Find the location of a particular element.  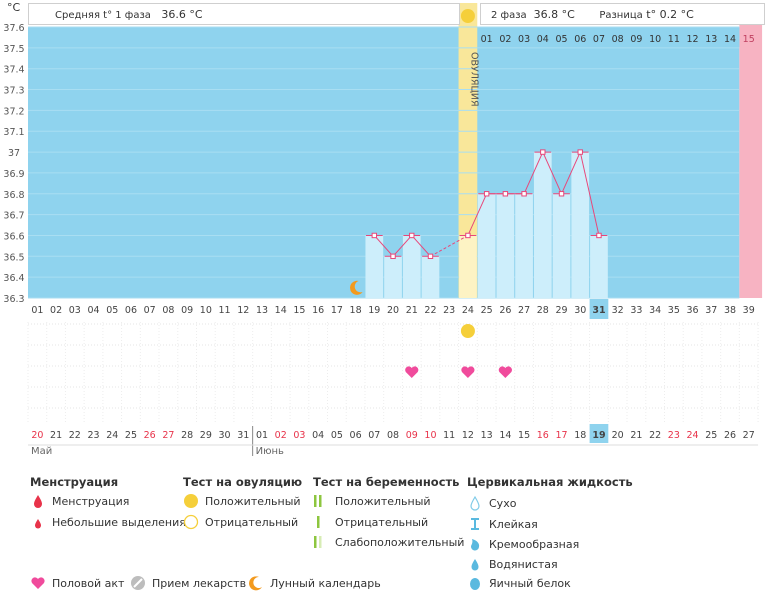

cycle-day-label: 13 is located at coordinates (262, 310).